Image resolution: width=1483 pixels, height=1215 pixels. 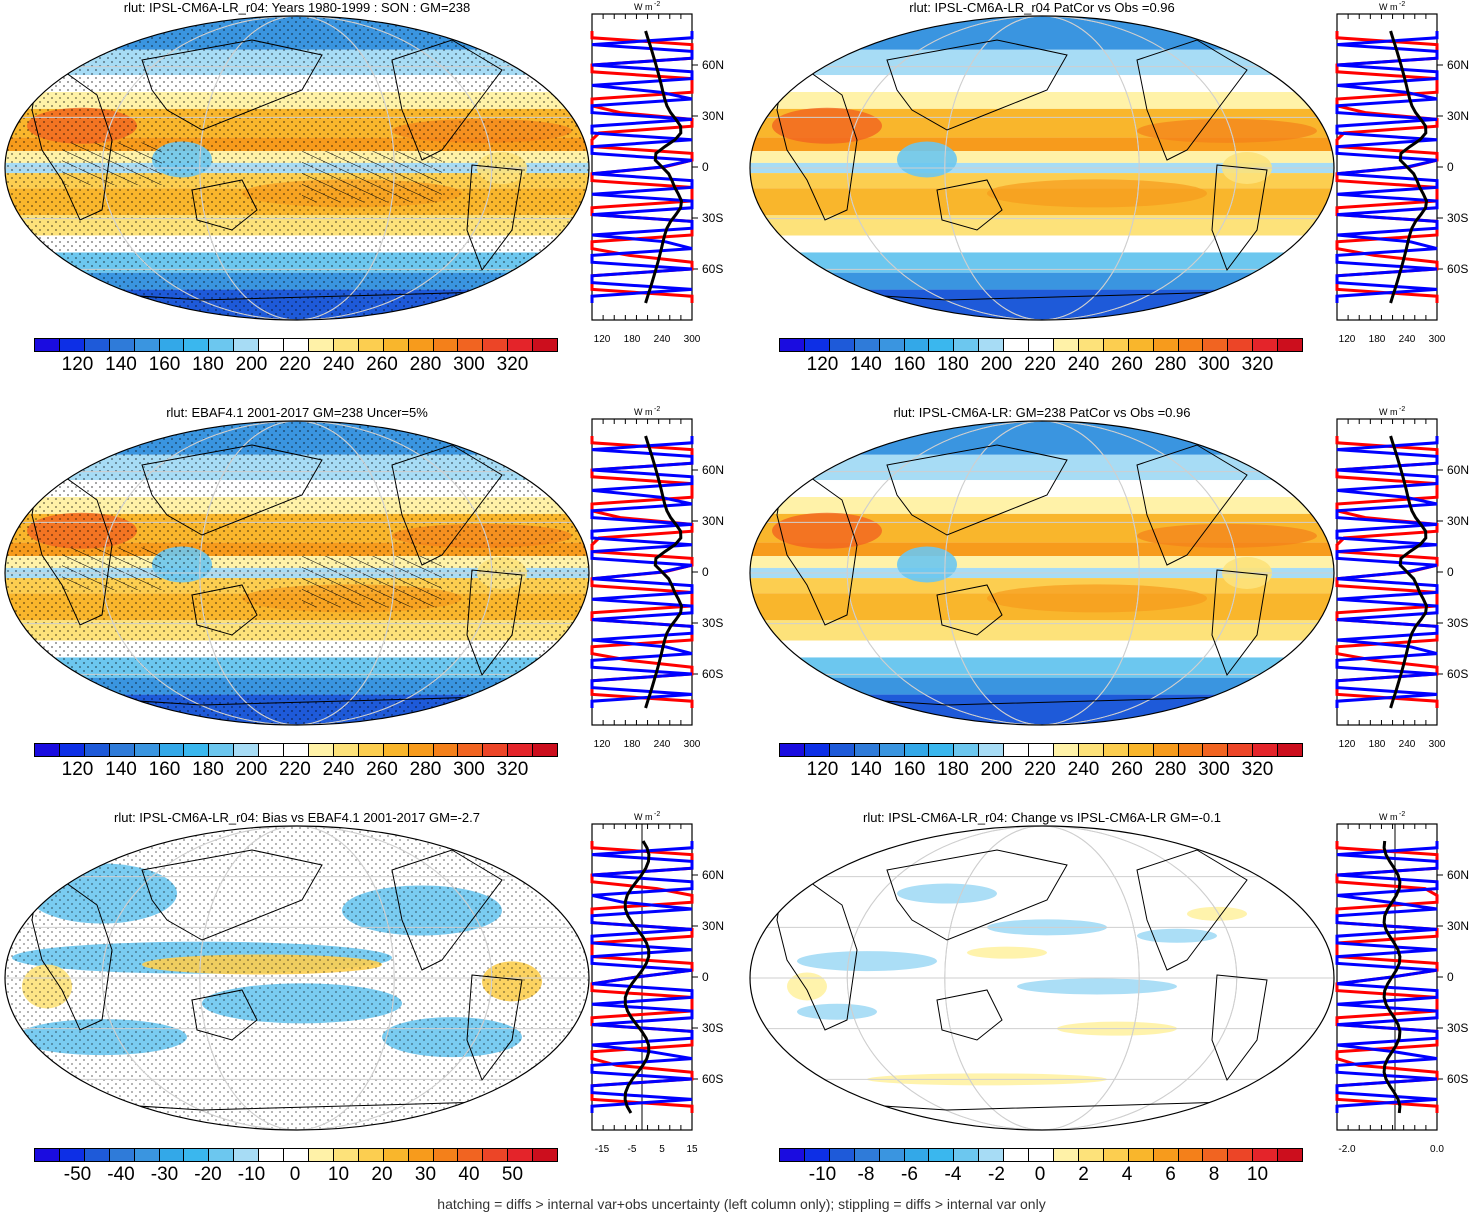 I want to click on profile-lat-tick: 0, so click(x=1450, y=572).